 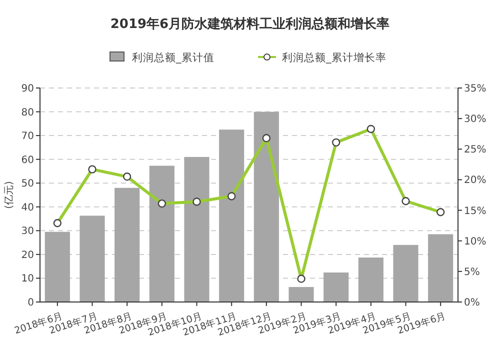 What do you see at coordinates (27, 232) in the screenshot?
I see `y-tick-label: 30` at bounding box center [27, 232].